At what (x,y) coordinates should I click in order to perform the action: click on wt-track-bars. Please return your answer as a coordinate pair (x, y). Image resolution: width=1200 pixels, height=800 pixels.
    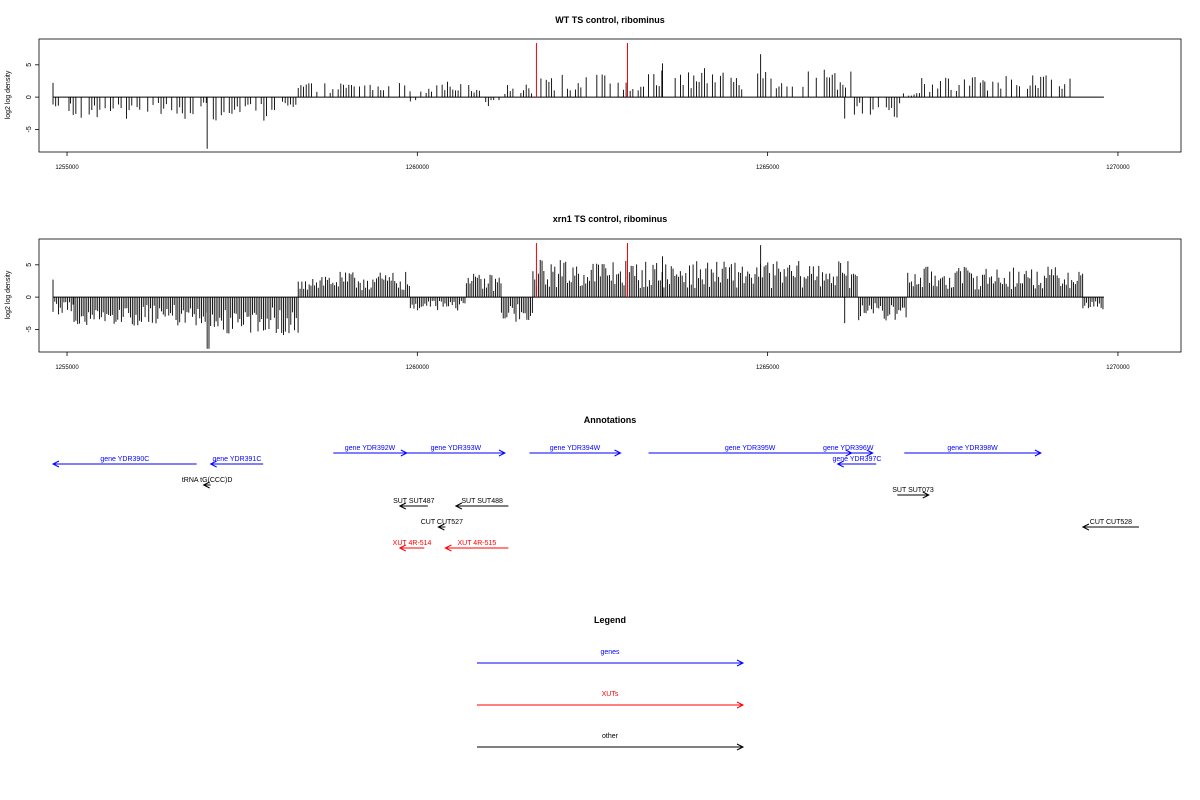
    Looking at the image, I should click on (578, 96).